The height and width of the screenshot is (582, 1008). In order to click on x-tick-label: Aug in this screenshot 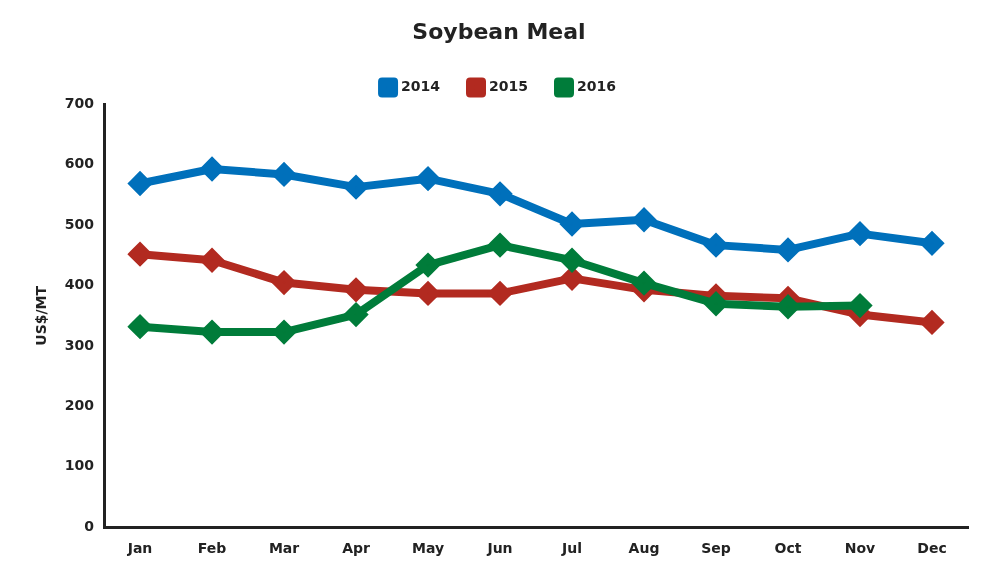, I will do `click(644, 548)`.